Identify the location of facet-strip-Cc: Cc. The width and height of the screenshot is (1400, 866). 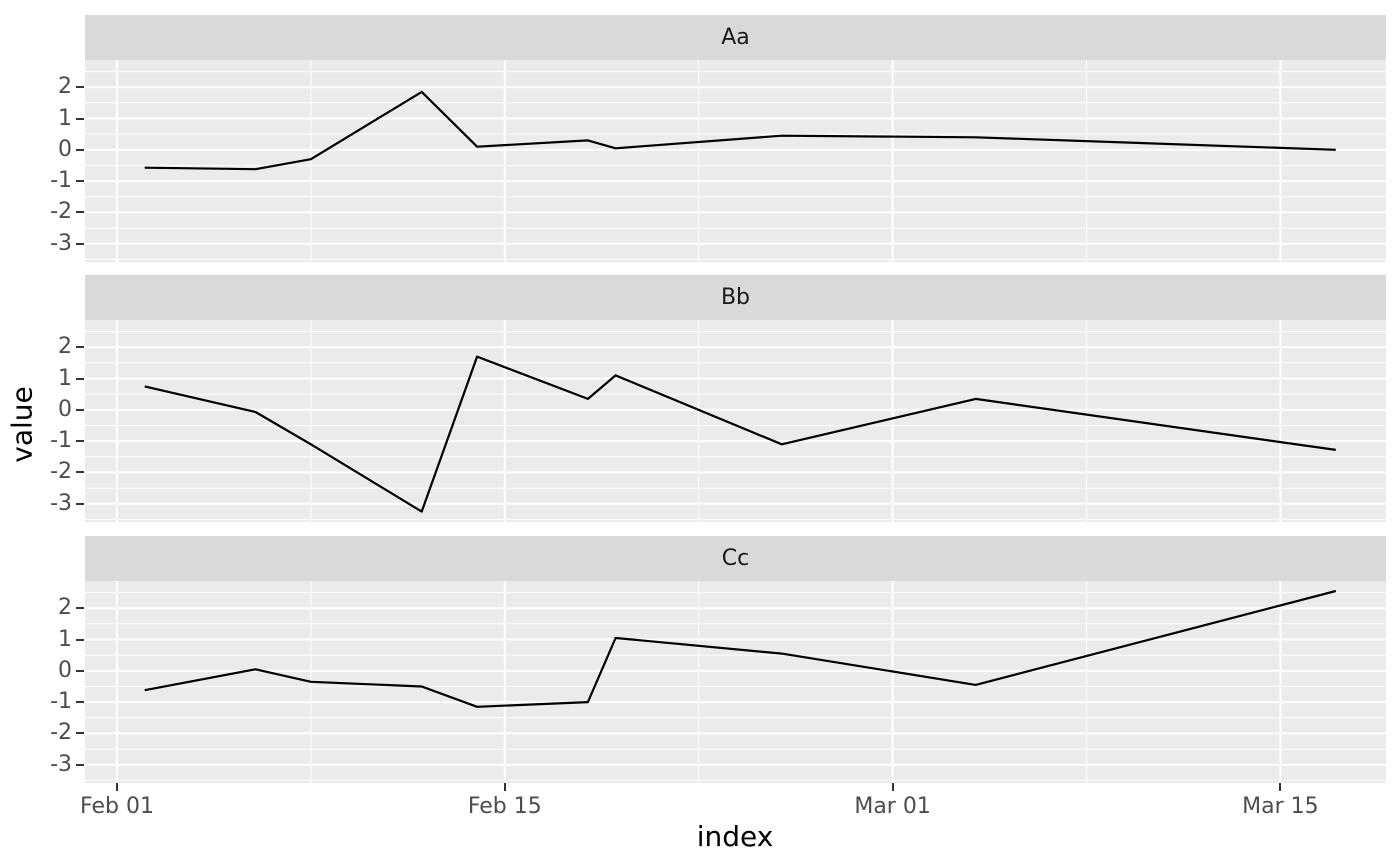
(735, 558).